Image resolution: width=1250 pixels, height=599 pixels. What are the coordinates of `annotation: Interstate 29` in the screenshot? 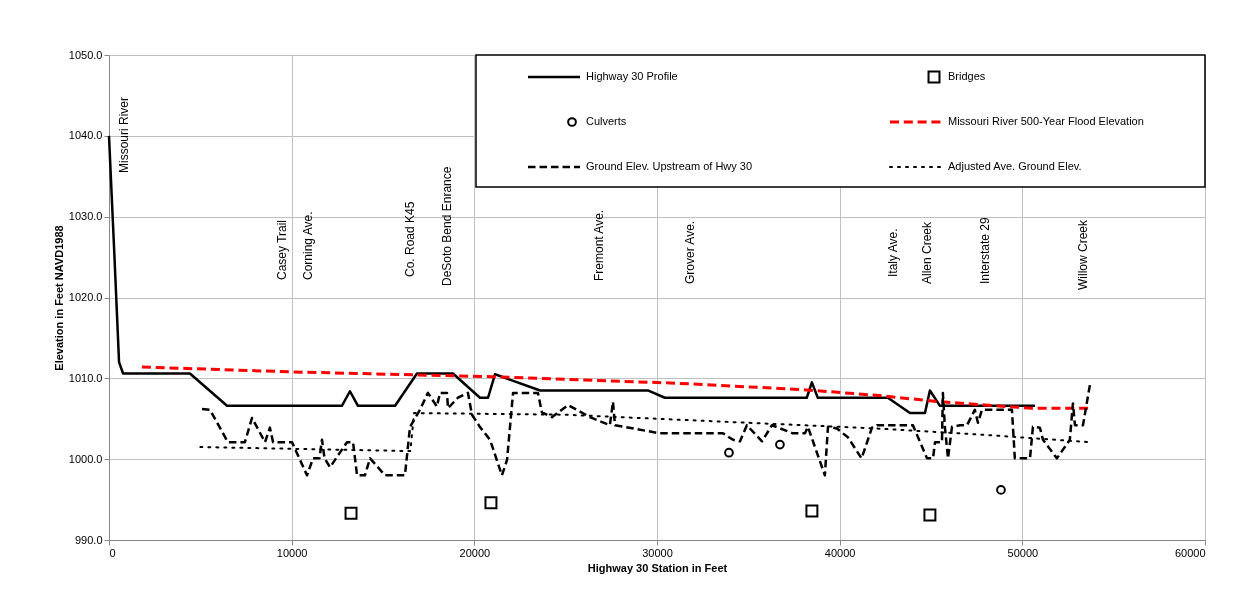 It's located at (985, 250).